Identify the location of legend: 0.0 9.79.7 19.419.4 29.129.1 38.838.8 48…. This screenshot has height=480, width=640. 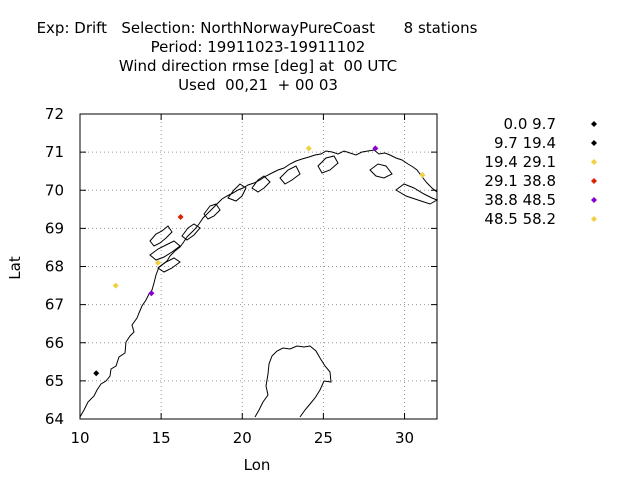
(540, 171).